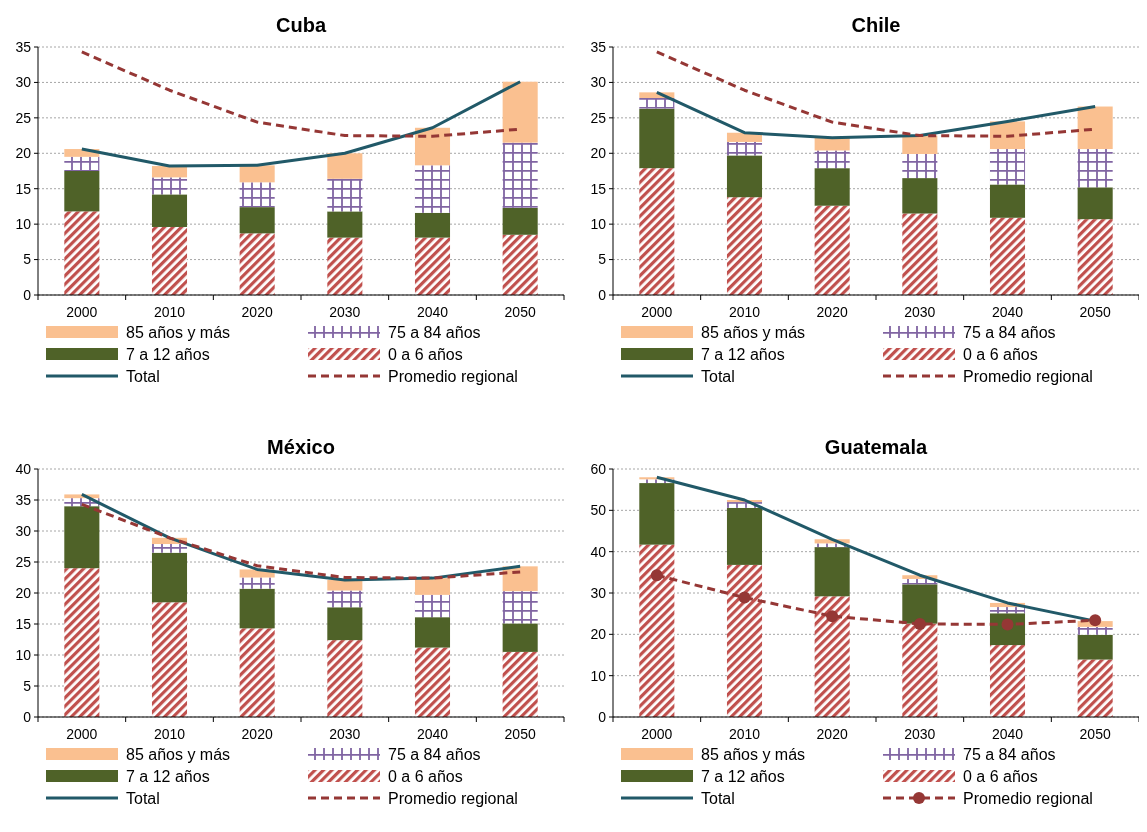 The height and width of the screenshot is (832, 1147). What do you see at coordinates (301, 447) in the screenshot?
I see `chart-title: México` at bounding box center [301, 447].